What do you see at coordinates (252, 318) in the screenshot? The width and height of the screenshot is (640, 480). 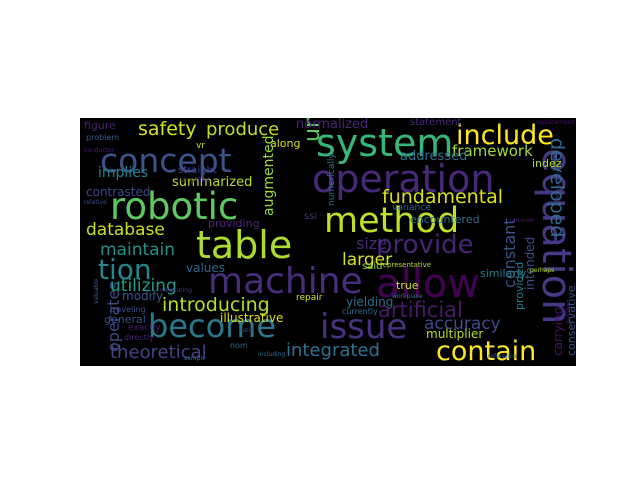 I see `word-illustrative: illustrative` at bounding box center [252, 318].